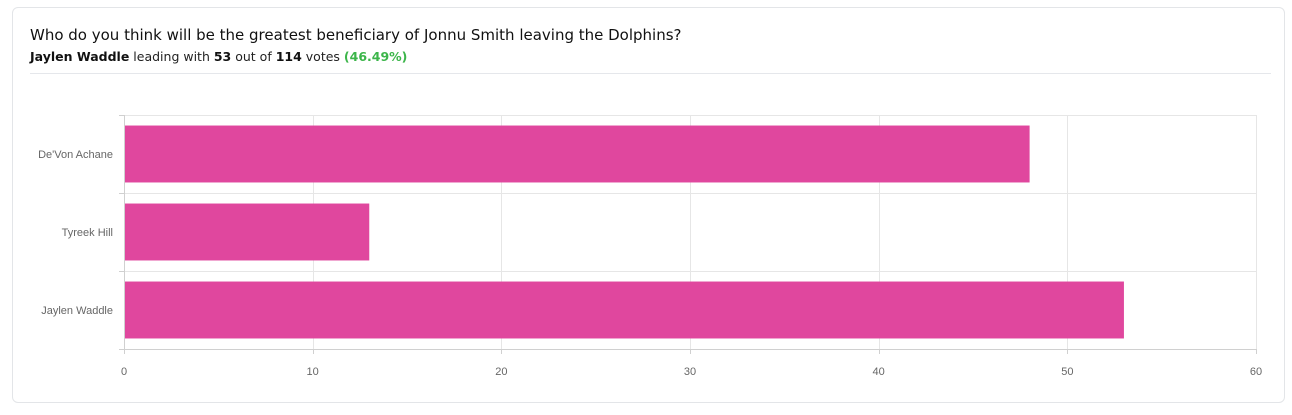 The height and width of the screenshot is (415, 1292). I want to click on leading-text: leading with, so click(171, 56).